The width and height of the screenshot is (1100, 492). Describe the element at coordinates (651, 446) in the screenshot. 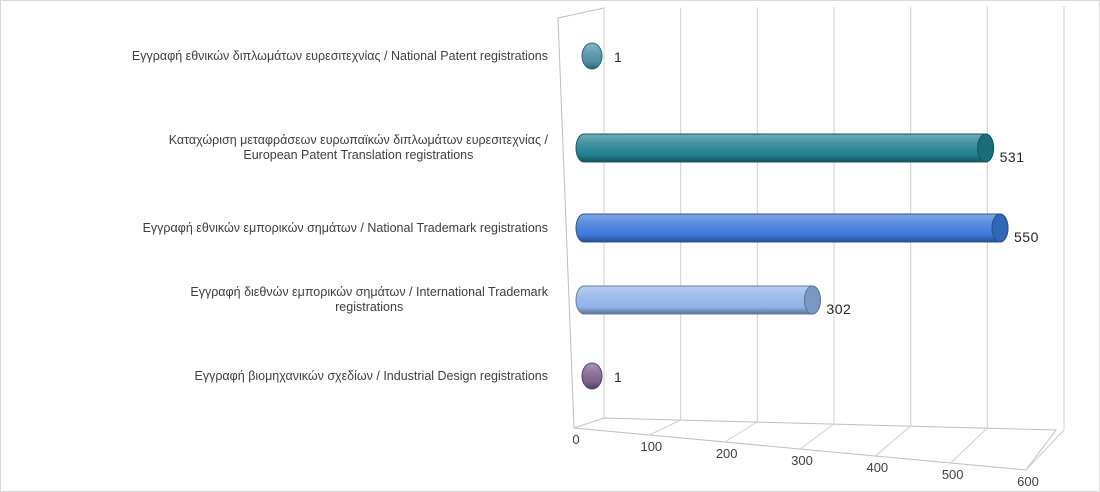

I see `x-tick-label: 100` at that location.